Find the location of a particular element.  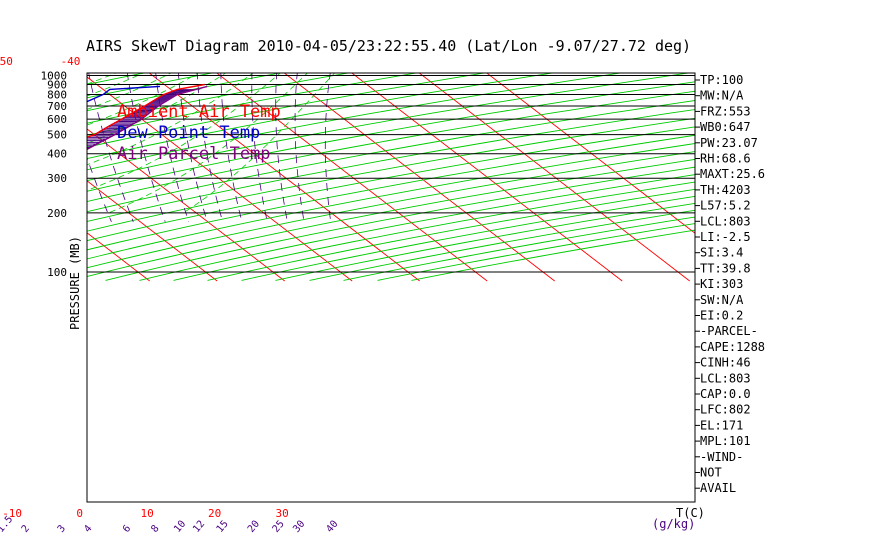

ambient-air-temp-line is located at coordinates (146, 110).